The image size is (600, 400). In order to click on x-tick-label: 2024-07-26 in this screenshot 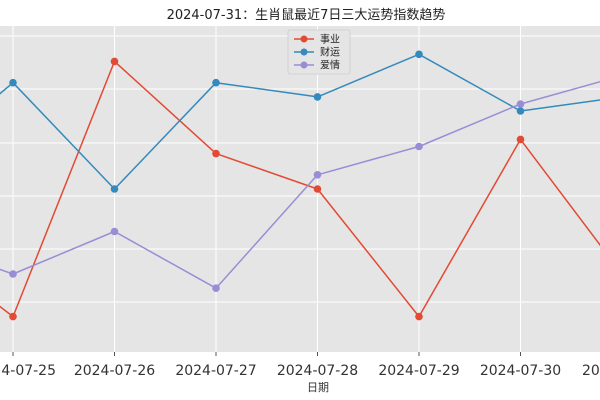, I will do `click(114, 371)`.